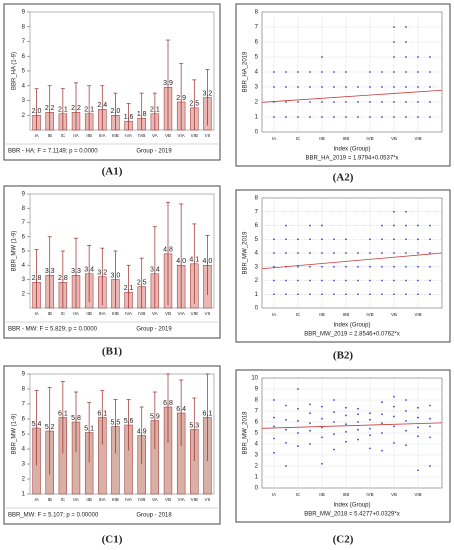 The image size is (454, 550). I want to click on equation: BBR_MW_2019 = 2.8546+0.0762*x, so click(351, 335).